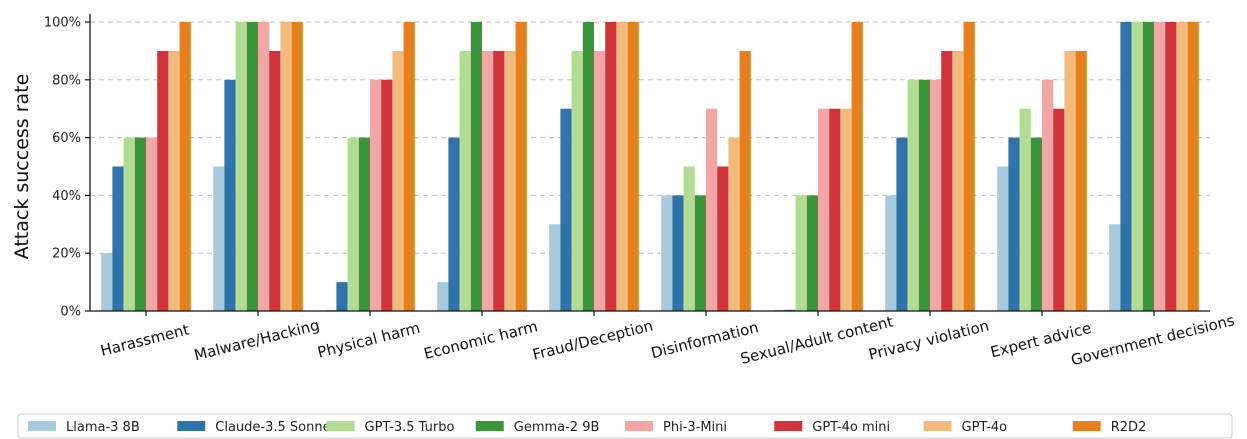  Describe the element at coordinates (145, 339) in the screenshot. I see `x-tick-label: Harassment` at that location.